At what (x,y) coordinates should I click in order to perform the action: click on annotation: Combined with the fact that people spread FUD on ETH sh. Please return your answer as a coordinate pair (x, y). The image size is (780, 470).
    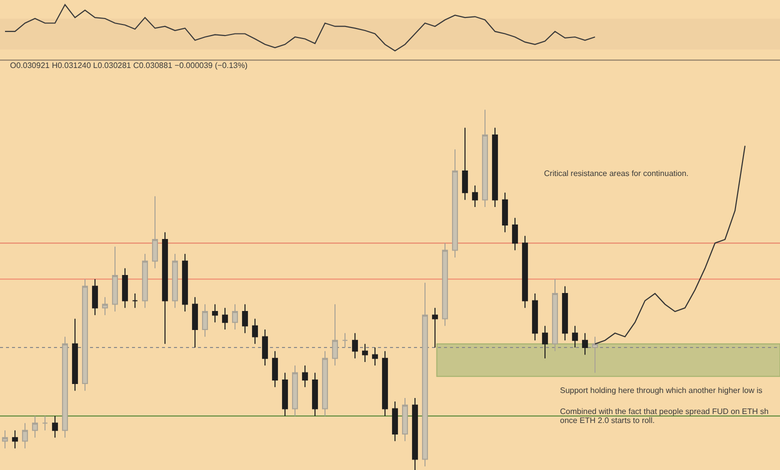
    Looking at the image, I should click on (664, 411).